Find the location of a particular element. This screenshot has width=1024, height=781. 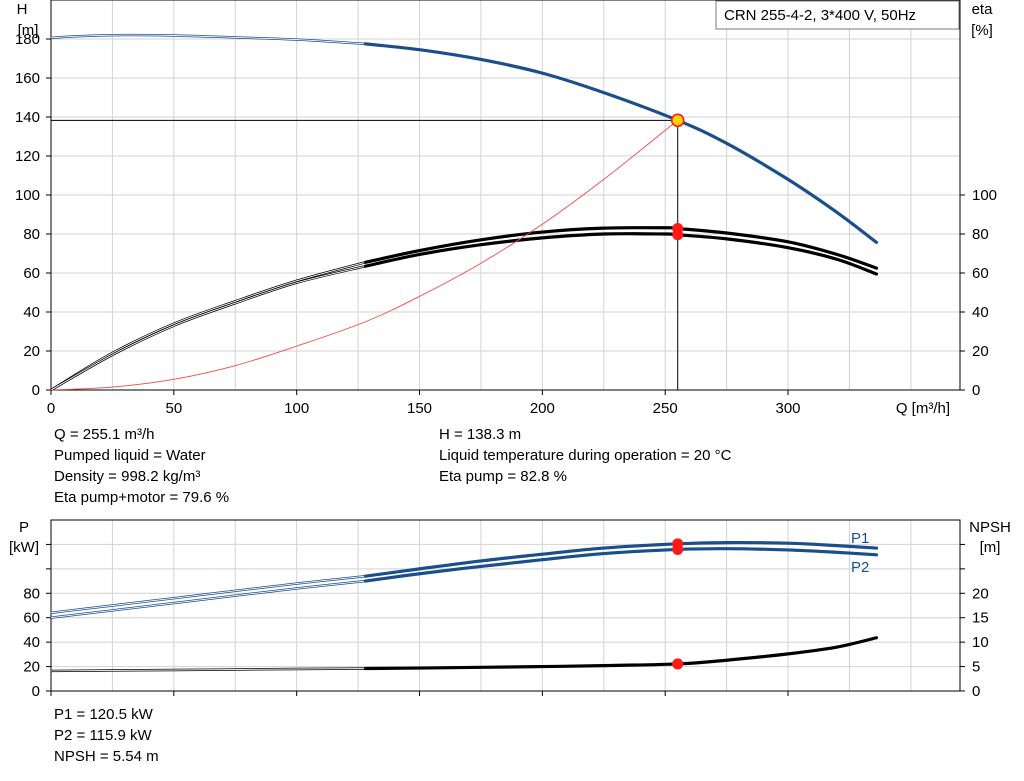

head-axis-label-symbol: H is located at coordinates (22, 9).